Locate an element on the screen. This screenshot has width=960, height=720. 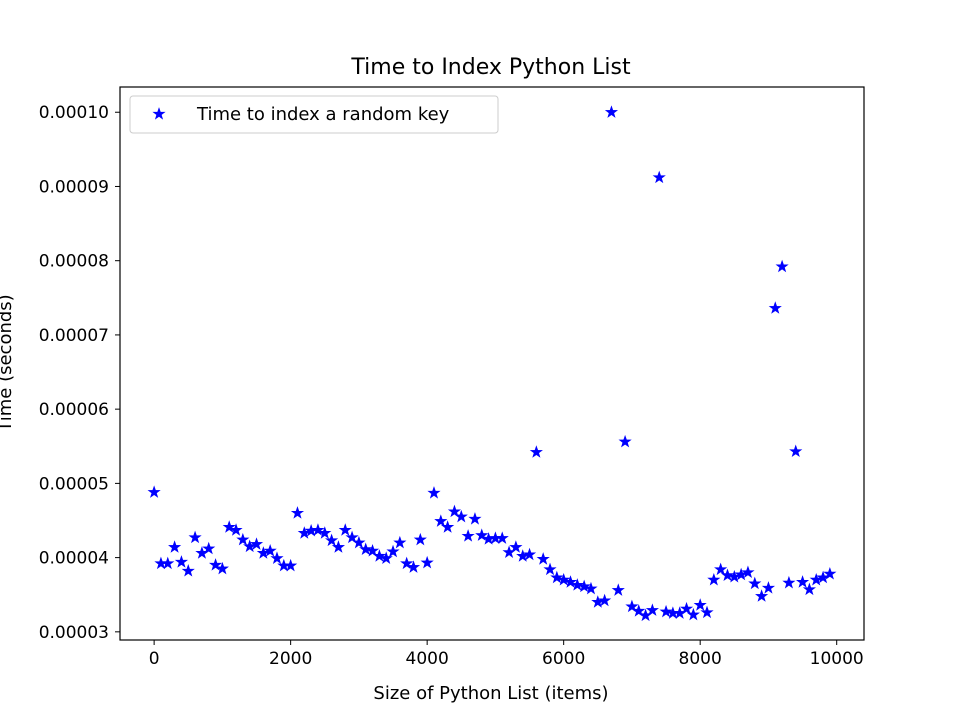
y-axis-label: Time (seconds) is located at coordinates (8, 363).